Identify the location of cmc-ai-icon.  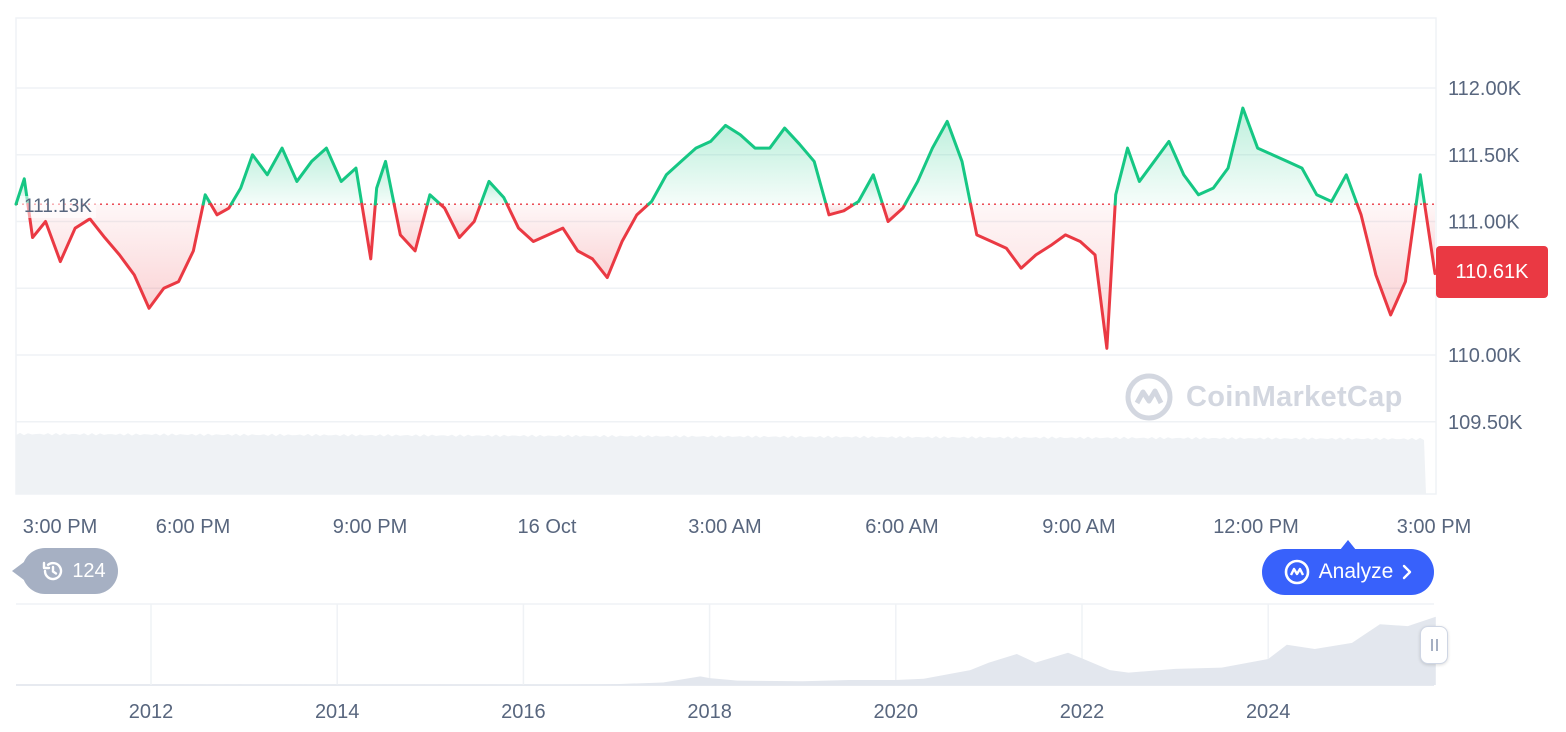
(1296, 572).